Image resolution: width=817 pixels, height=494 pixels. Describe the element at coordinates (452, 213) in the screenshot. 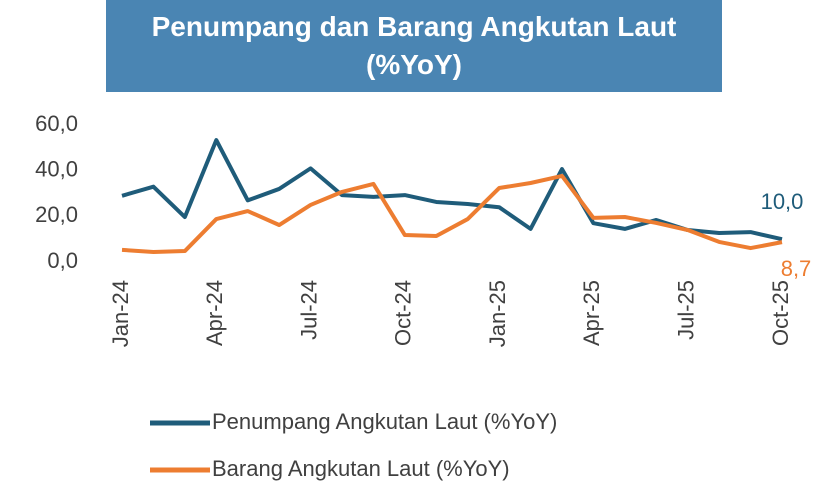

I see `series-line` at that location.